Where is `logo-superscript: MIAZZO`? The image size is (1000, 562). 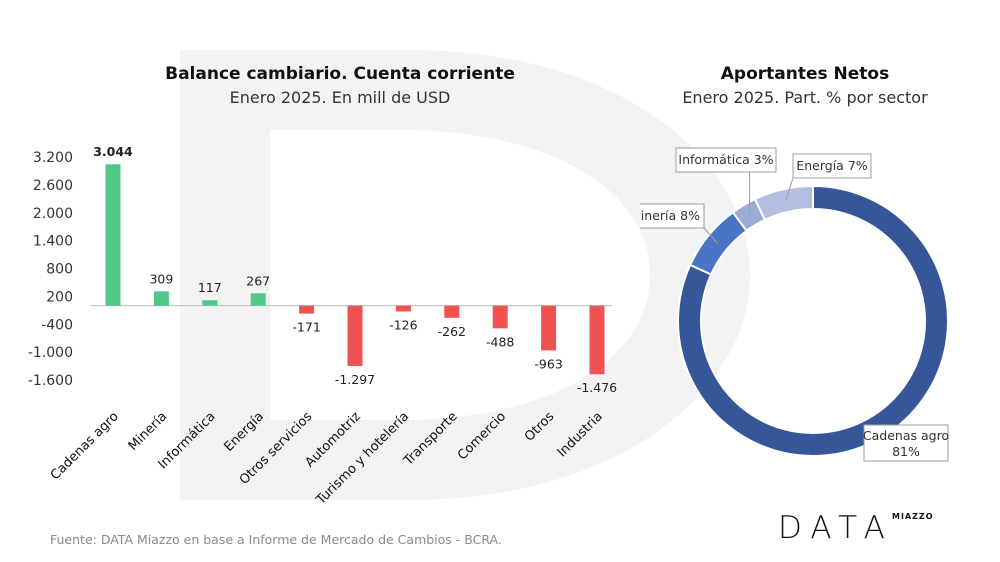
logo-superscript: MIAZZO is located at coordinates (913, 516).